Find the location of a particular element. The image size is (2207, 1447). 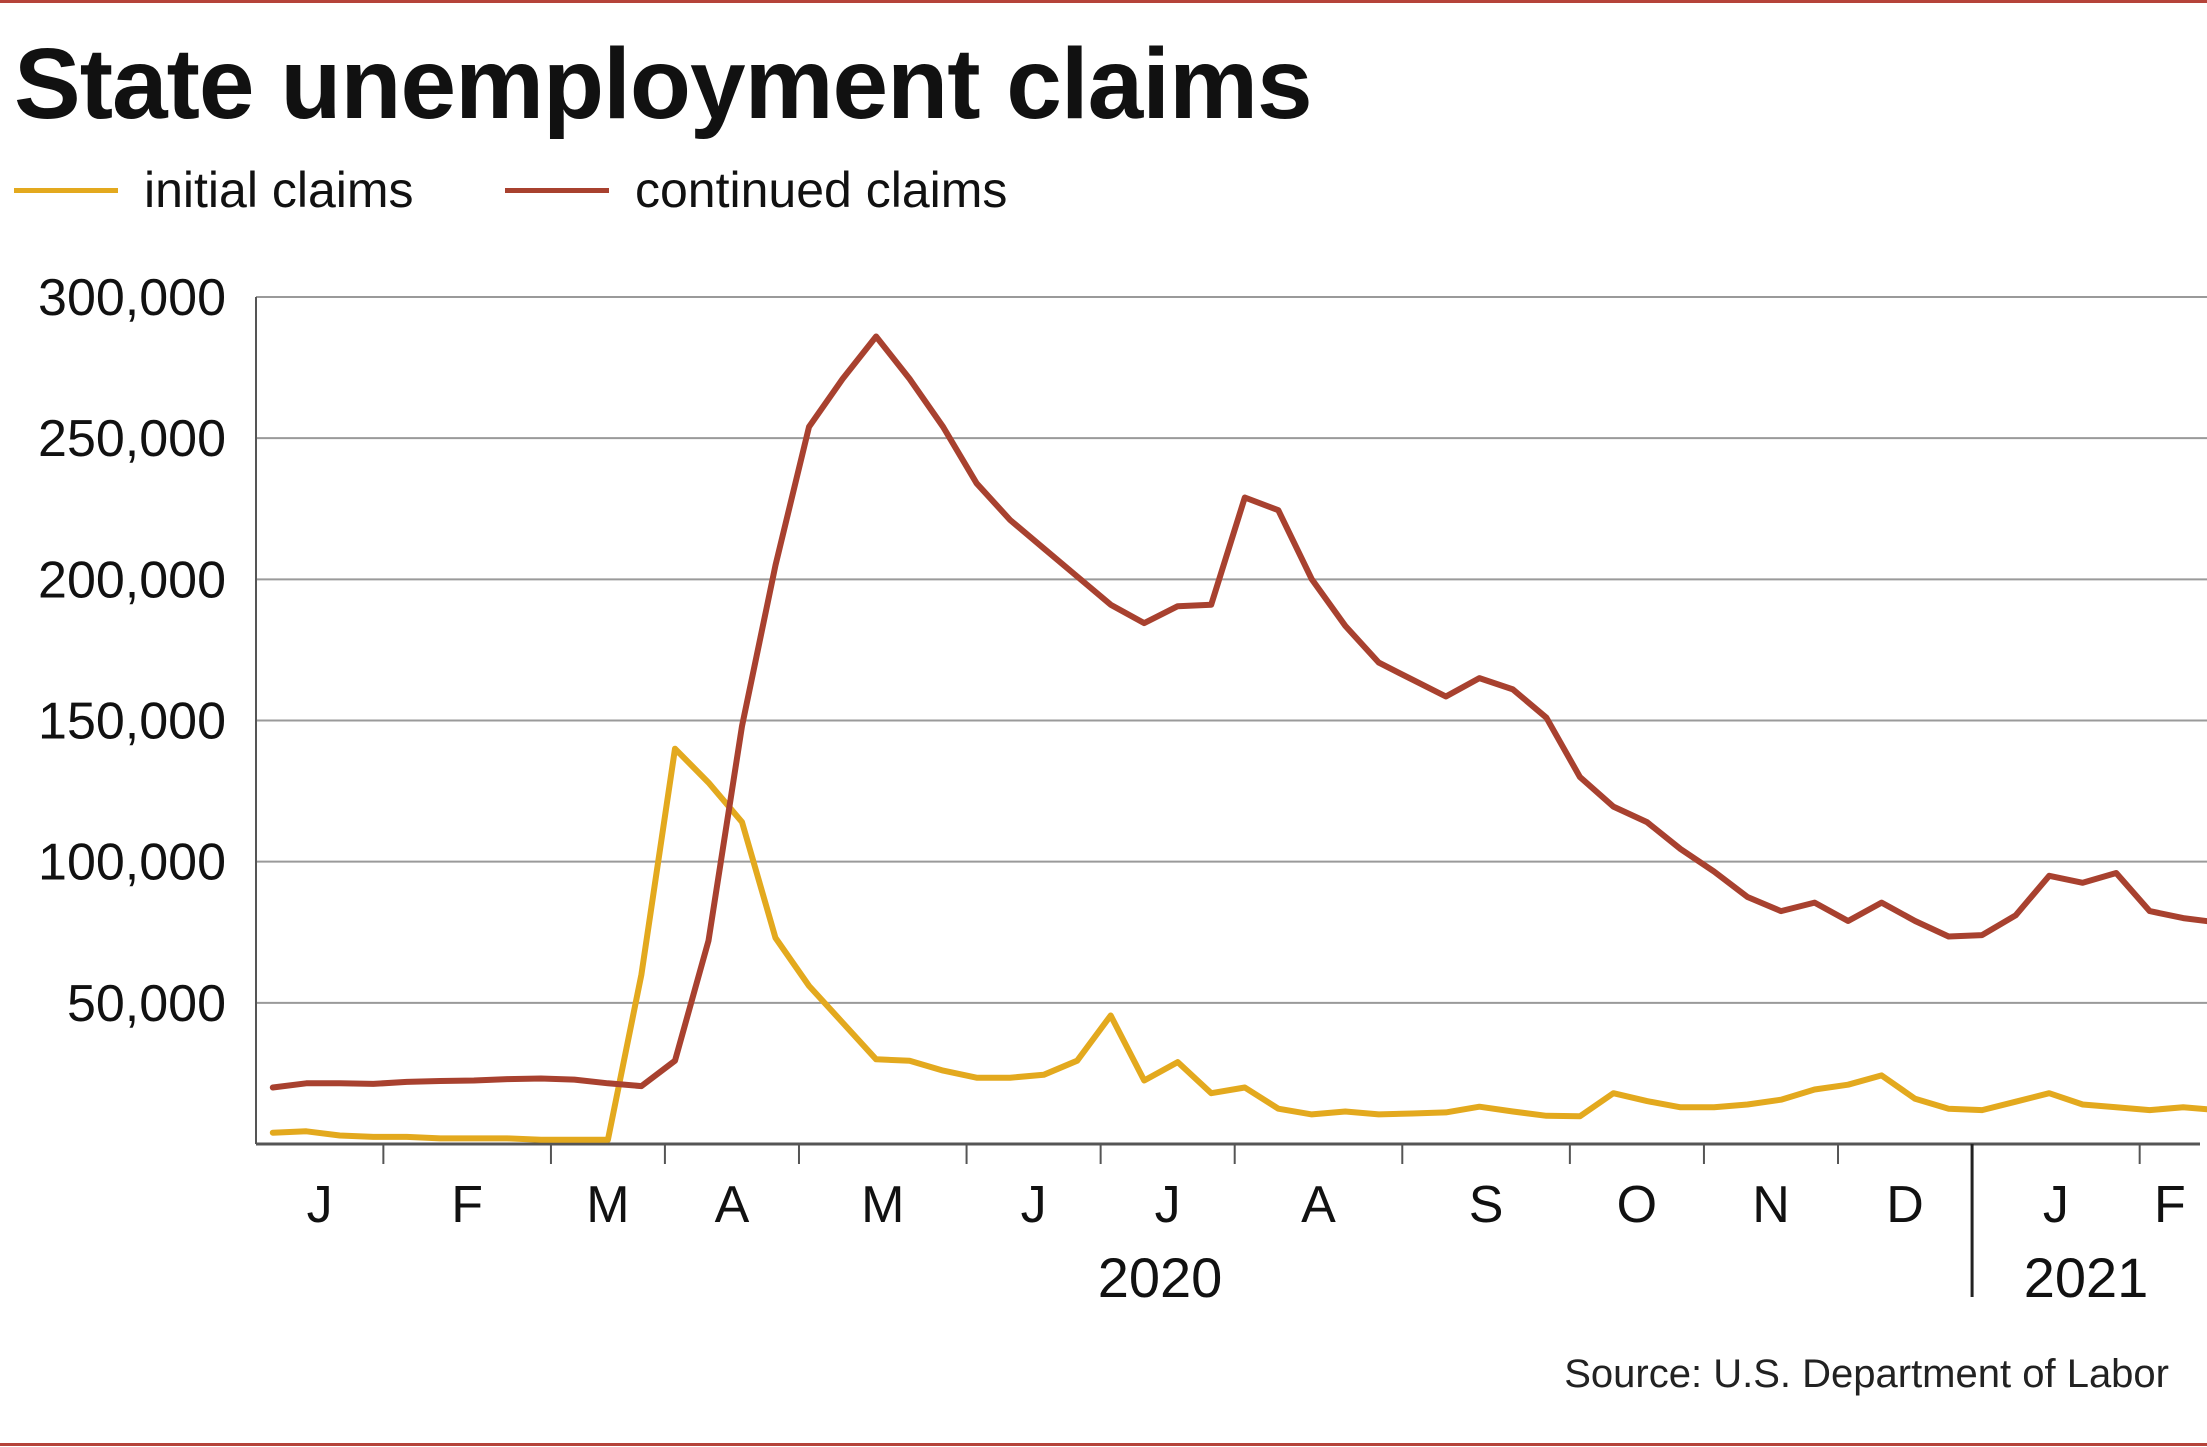

top-rule is located at coordinates (1103, 1).